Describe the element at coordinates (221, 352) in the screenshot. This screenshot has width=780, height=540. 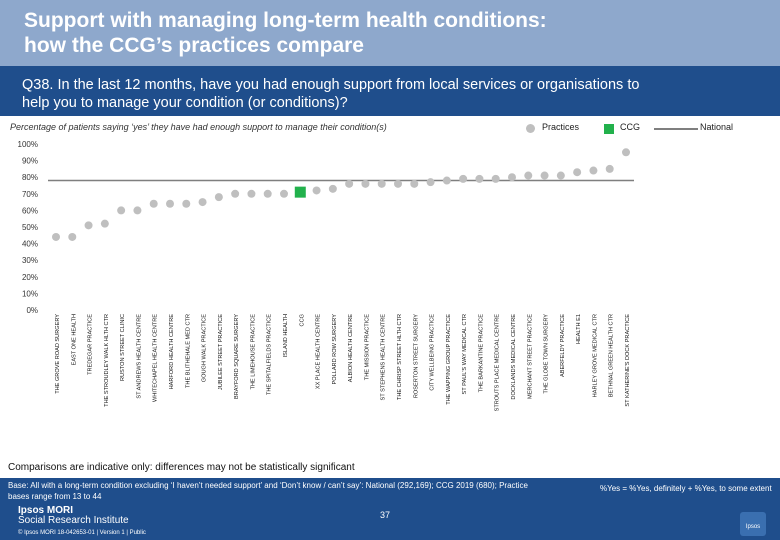
I see `x-tick-label: JUBILEE STREET PRACTICE` at that location.